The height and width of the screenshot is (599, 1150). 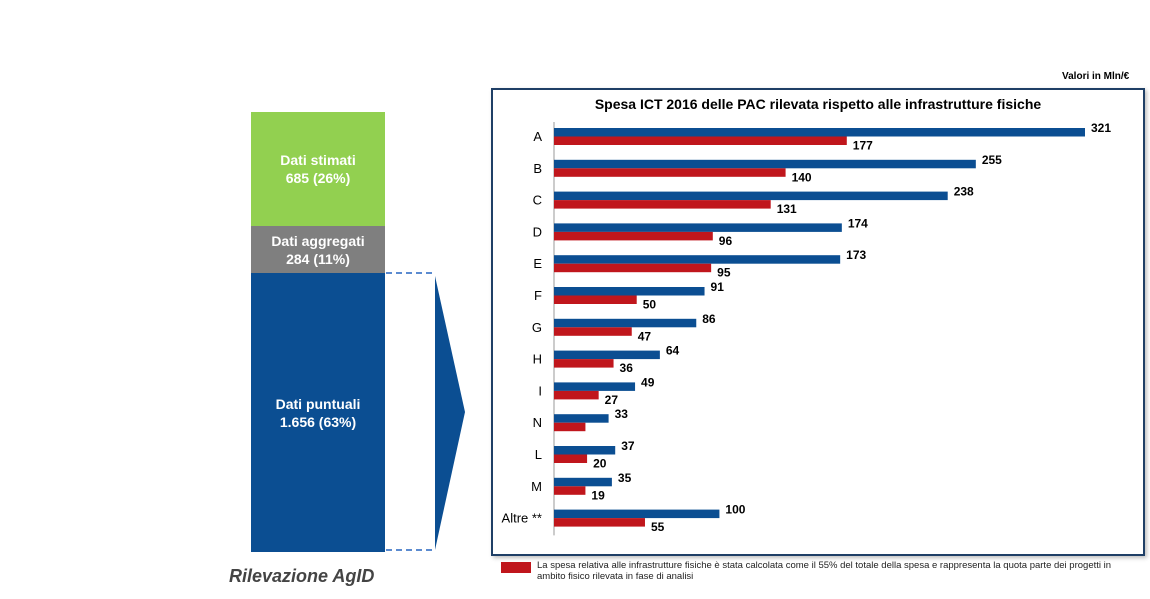 I want to click on units-label: Valori in Mln/€, so click(x=1096, y=76).